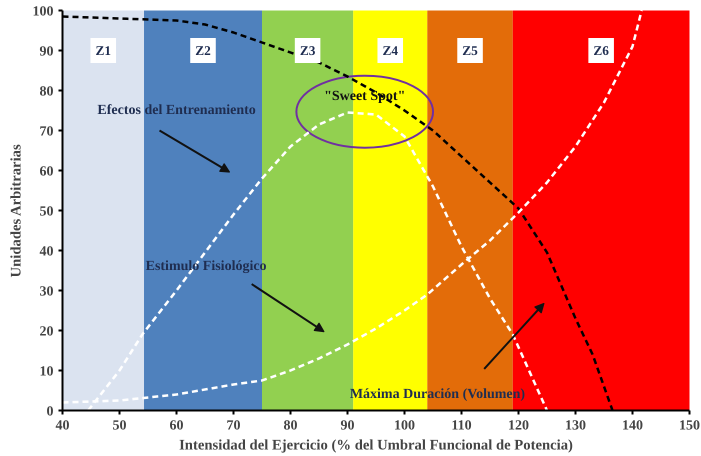  I want to click on y-tick-label: 100, so click(43, 12).